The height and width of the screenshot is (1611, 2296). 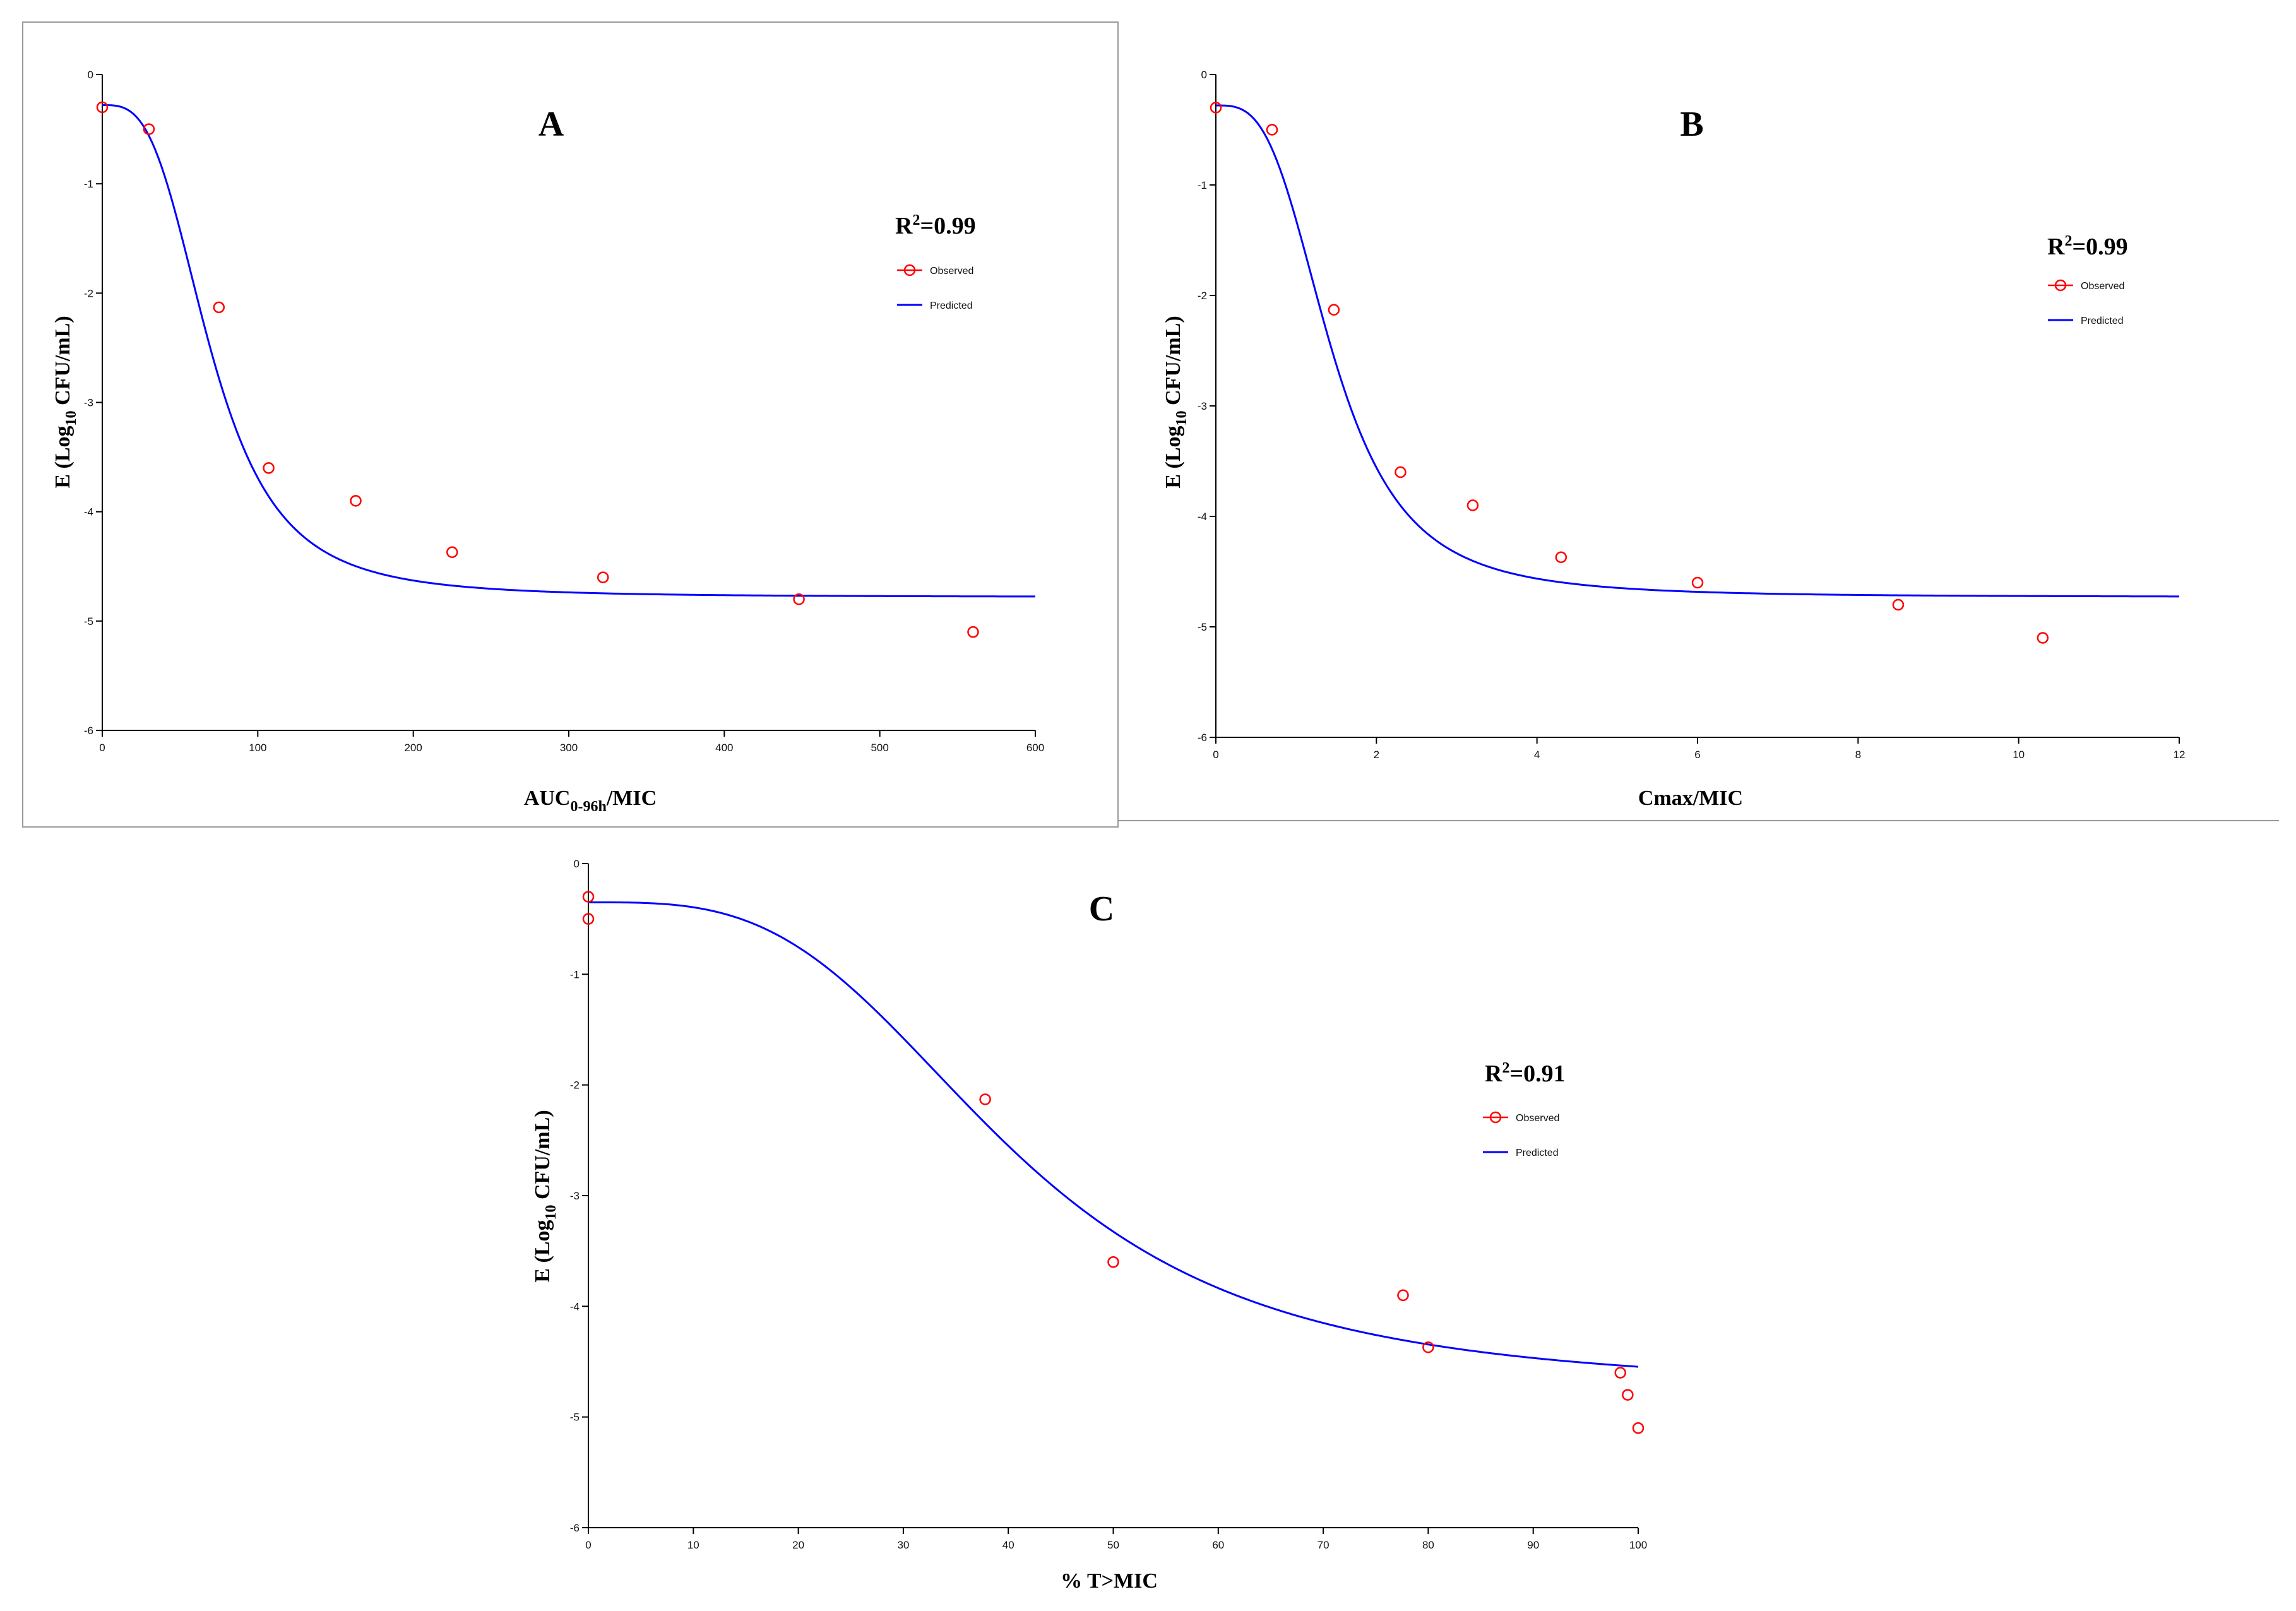 What do you see at coordinates (1102, 909) in the screenshot?
I see `panel-letter: C` at bounding box center [1102, 909].